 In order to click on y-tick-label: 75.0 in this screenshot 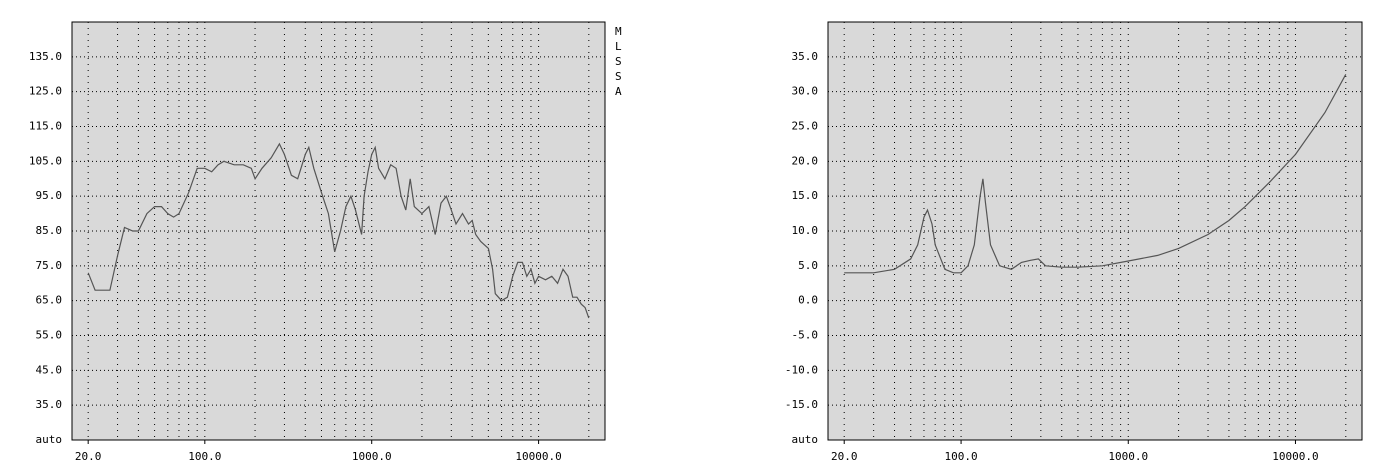, I will do `click(49, 265)`.